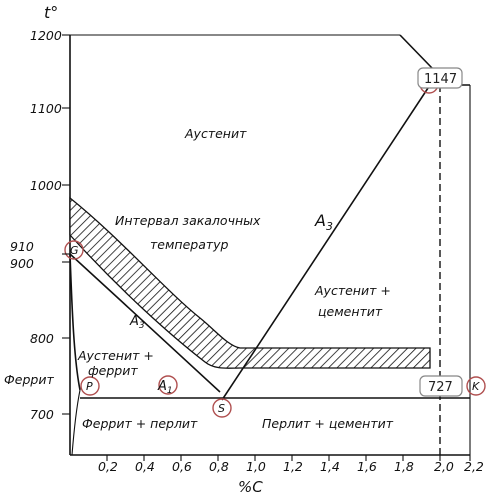 The image size is (500, 495). What do you see at coordinates (350, 311) in the screenshot?
I see `region-austenite-cementite-2: цементит` at bounding box center [350, 311].